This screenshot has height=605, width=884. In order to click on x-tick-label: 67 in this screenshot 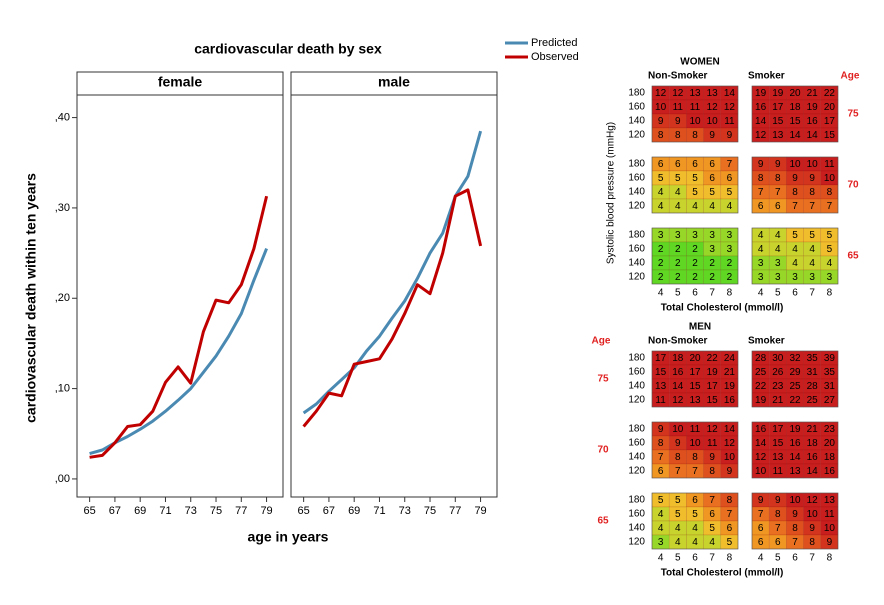, I will do `click(115, 511)`.